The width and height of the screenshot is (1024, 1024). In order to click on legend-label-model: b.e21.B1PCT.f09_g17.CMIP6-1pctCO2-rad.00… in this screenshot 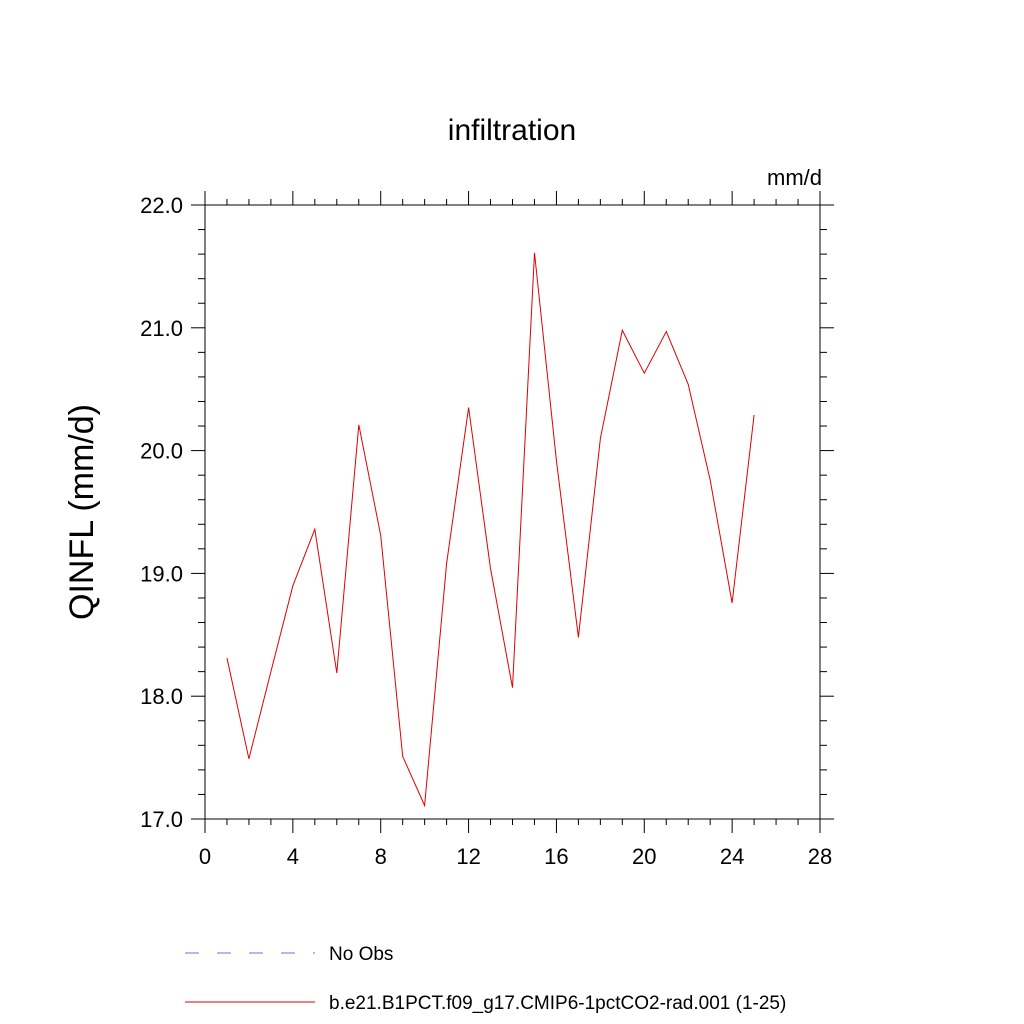, I will do `click(557, 1003)`.